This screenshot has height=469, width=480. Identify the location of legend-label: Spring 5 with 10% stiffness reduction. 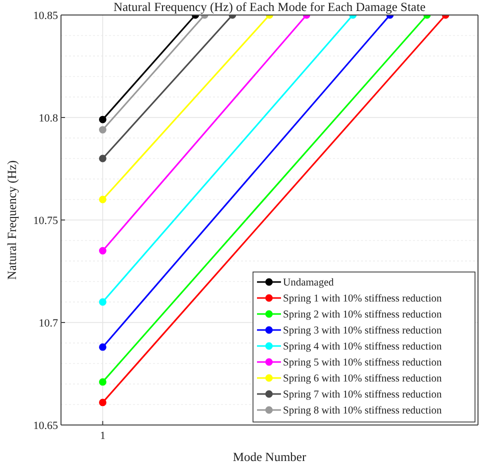
(362, 363).